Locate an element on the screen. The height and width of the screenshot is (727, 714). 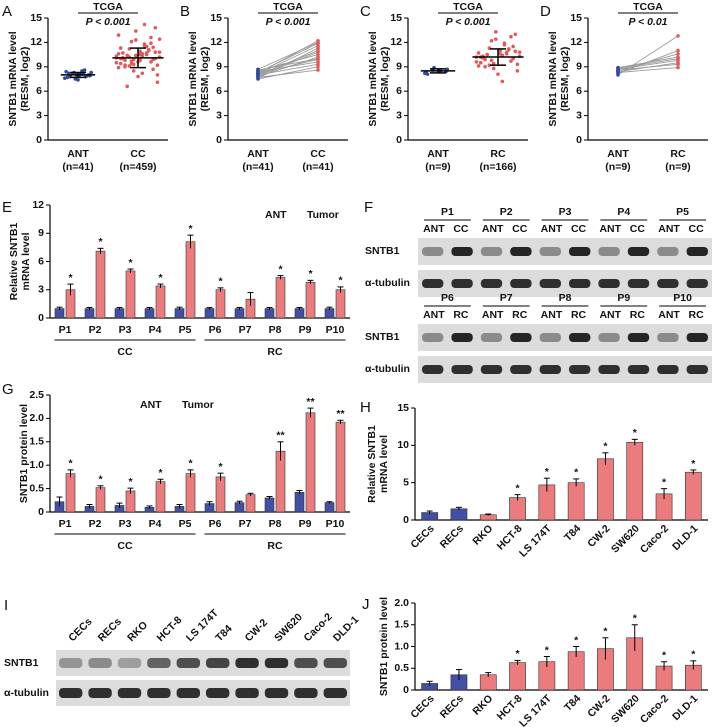
x-tick-label: P4 is located at coordinates (155, 524).